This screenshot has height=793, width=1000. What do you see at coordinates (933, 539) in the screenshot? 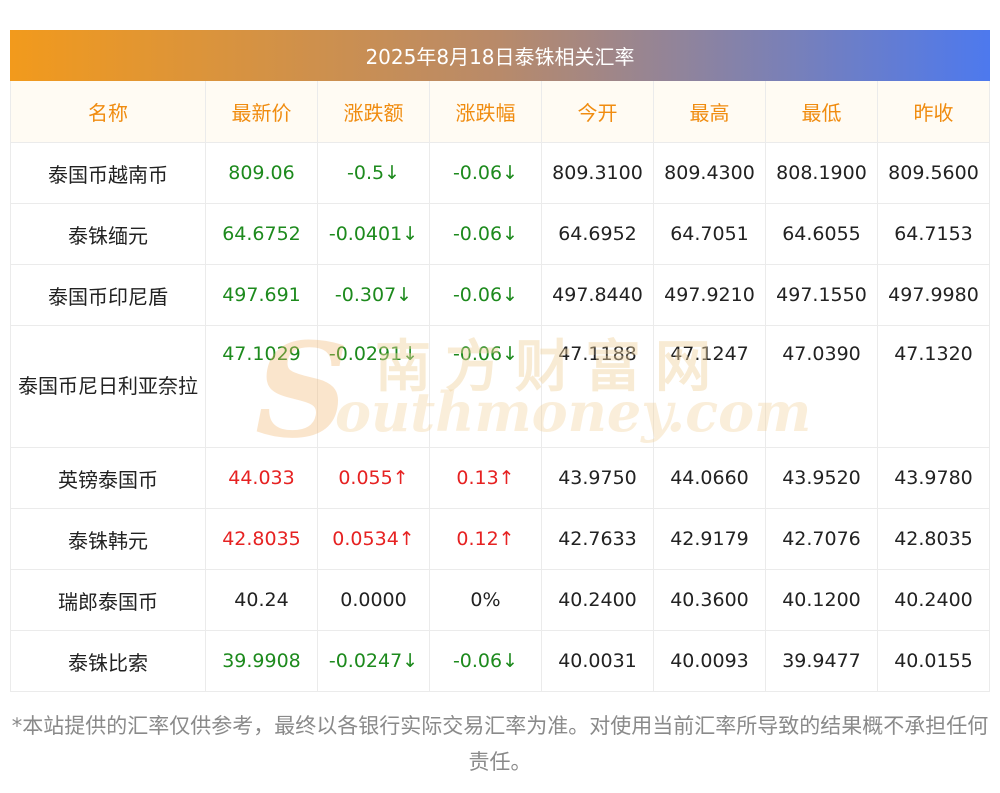
I see `cell-prev-close: 42.8035` at bounding box center [933, 539].